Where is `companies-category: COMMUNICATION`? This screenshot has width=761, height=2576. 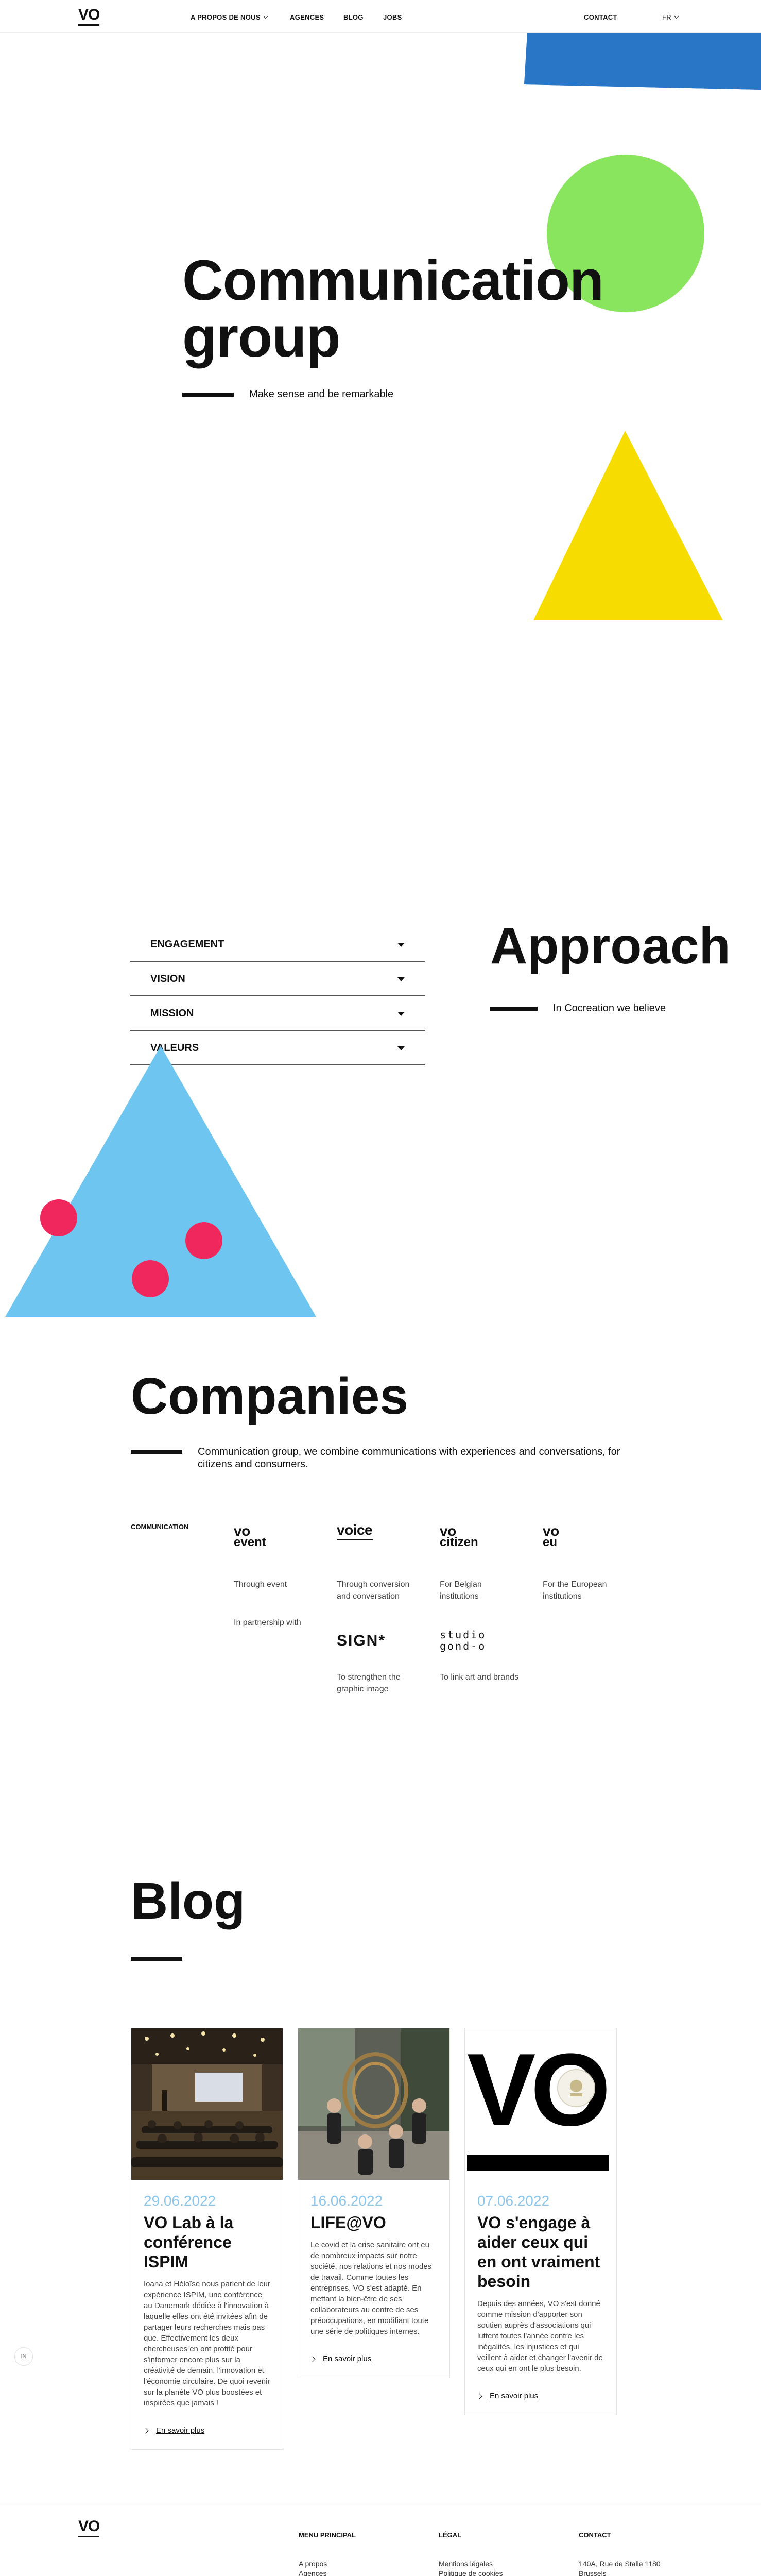
companies-category: COMMUNICATION is located at coordinates (160, 1527).